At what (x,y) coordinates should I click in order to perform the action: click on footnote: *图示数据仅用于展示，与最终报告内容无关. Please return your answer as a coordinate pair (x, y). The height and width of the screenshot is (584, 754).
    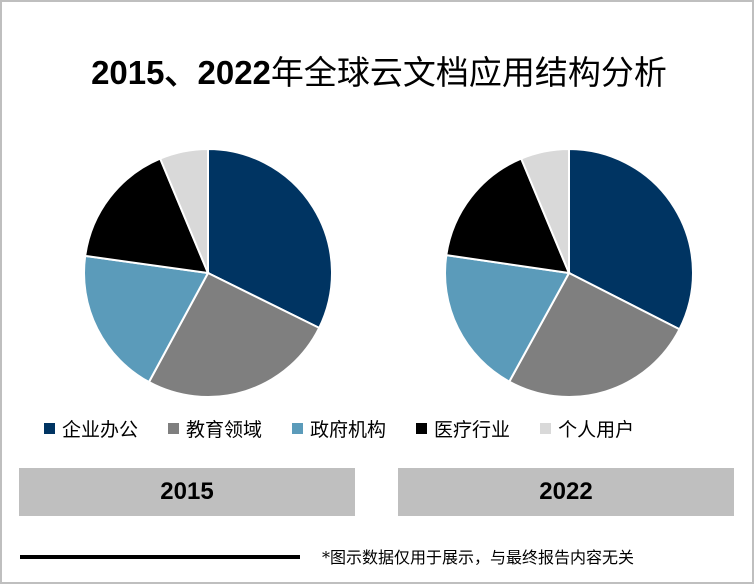
    Looking at the image, I should click on (478, 557).